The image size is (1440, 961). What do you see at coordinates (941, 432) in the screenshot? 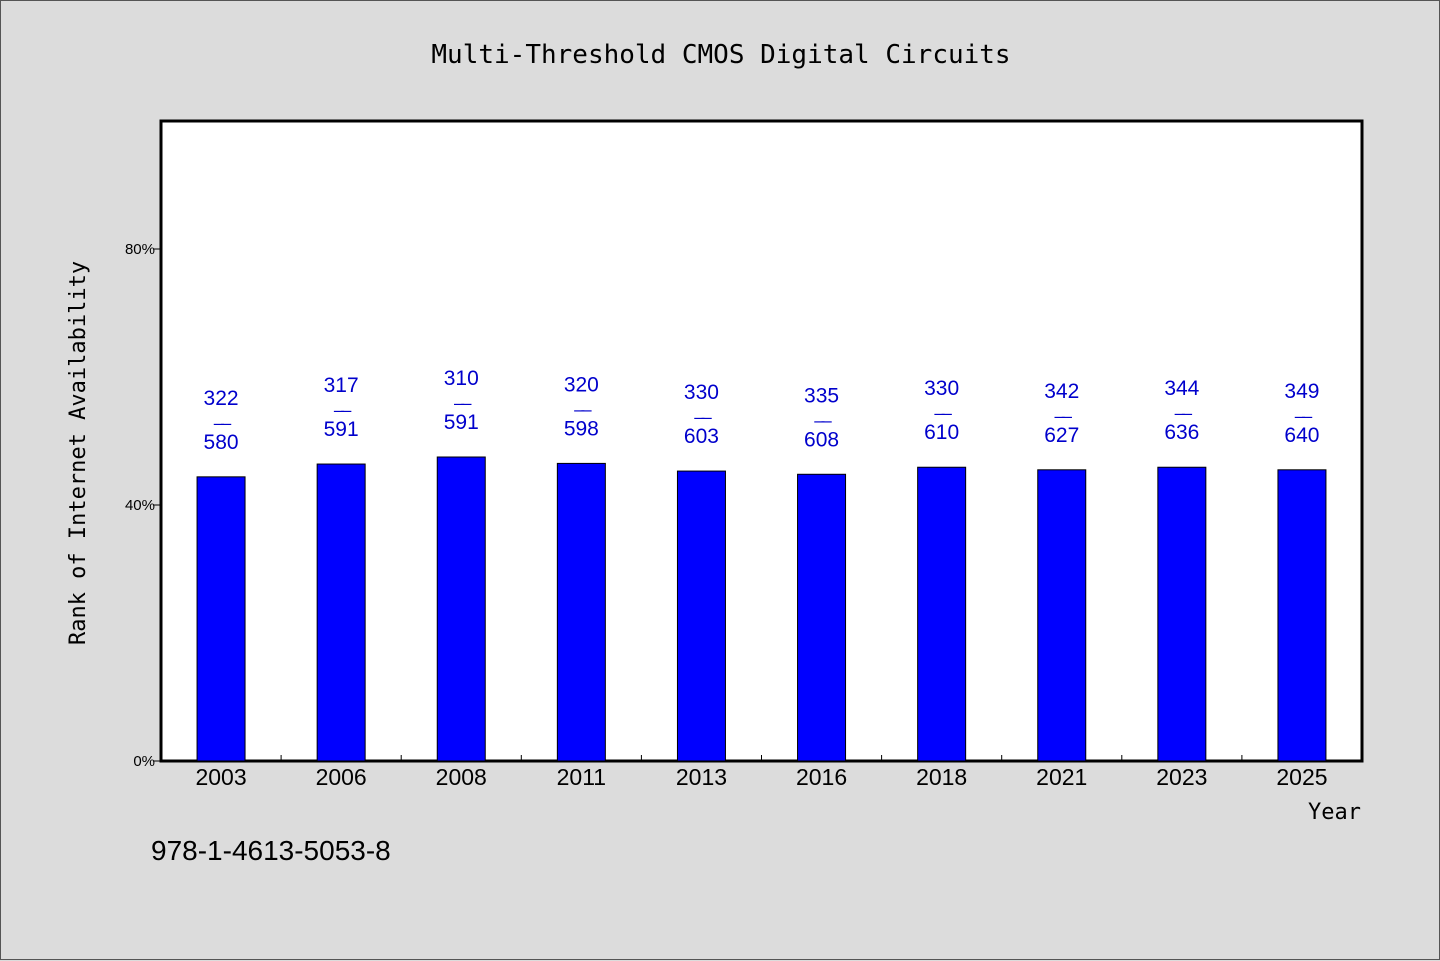
I see `data-label-bottom: 610` at bounding box center [941, 432].